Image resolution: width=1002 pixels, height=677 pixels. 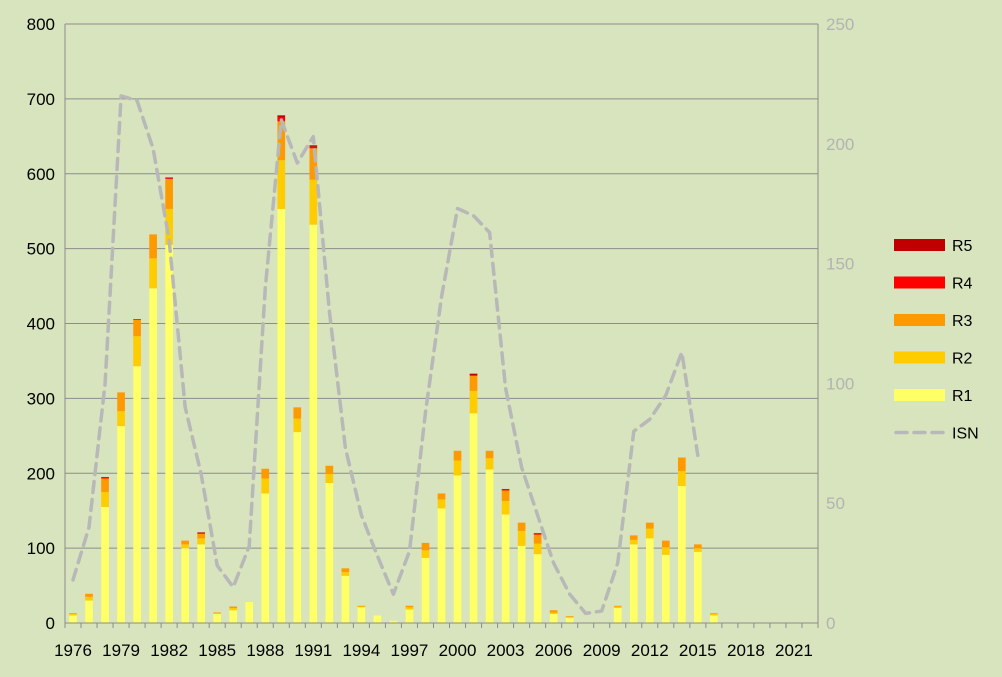 I want to click on bar-r1-1988, so click(x=265, y=558).